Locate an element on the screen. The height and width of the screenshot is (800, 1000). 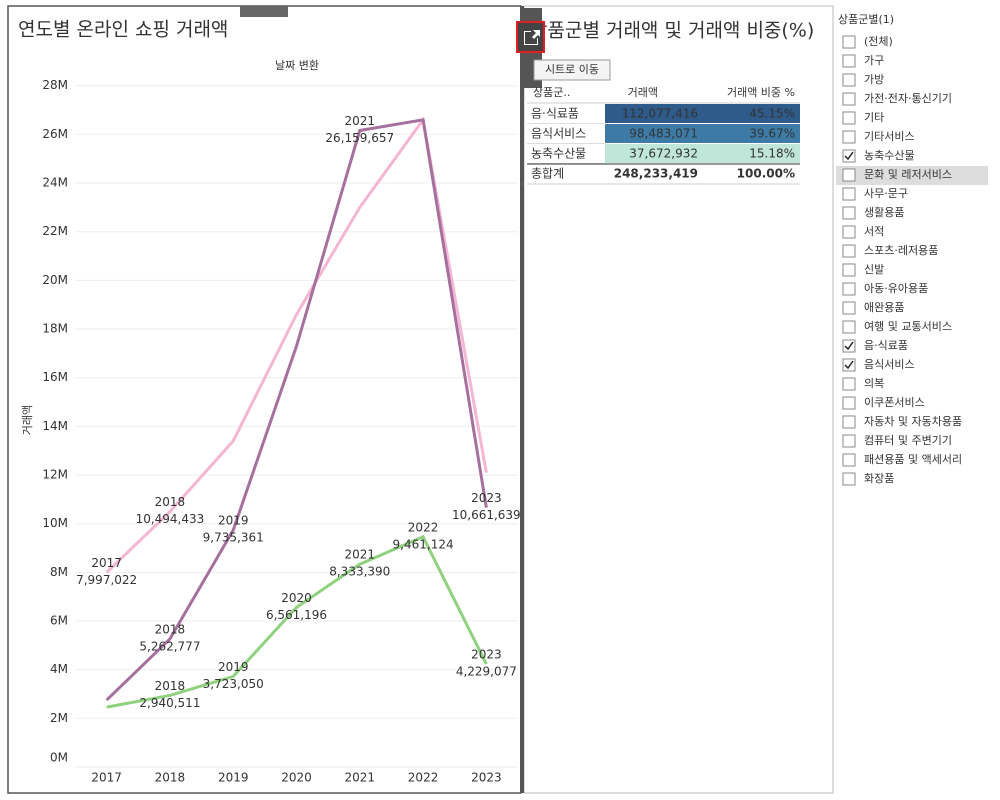
row-label: 음식서비스 is located at coordinates (558, 134).